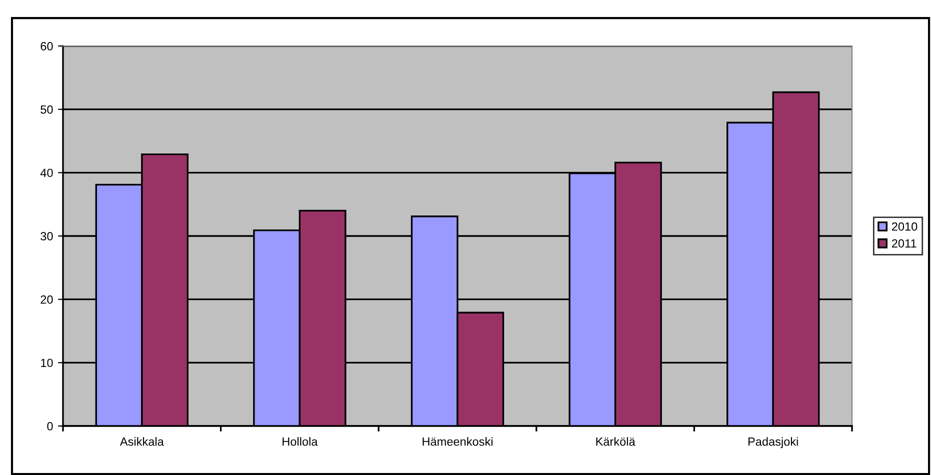 Image resolution: width=931 pixels, height=475 pixels. Describe the element at coordinates (46, 46) in the screenshot. I see `y-tick-label: 60` at that location.